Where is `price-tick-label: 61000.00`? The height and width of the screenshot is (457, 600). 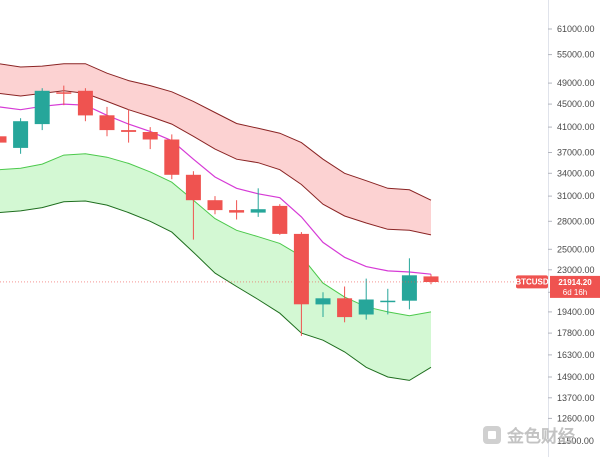 price-tick-label: 61000.00 is located at coordinates (576, 29).